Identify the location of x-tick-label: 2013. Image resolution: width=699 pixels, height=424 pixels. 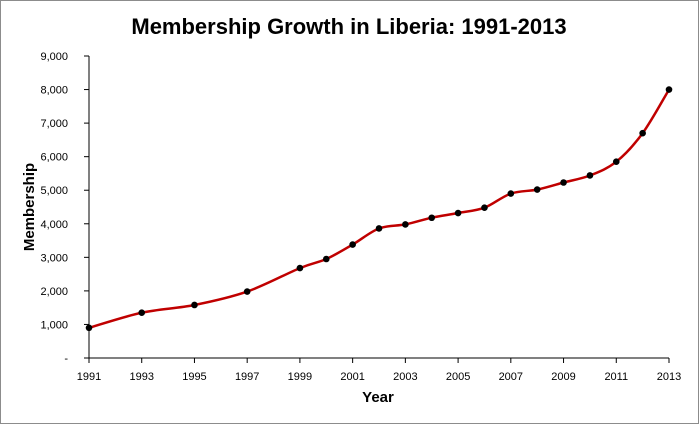
(669, 377).